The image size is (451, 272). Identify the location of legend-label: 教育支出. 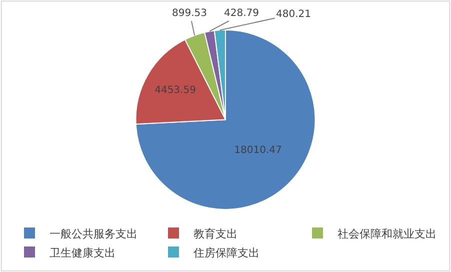
(216, 233).